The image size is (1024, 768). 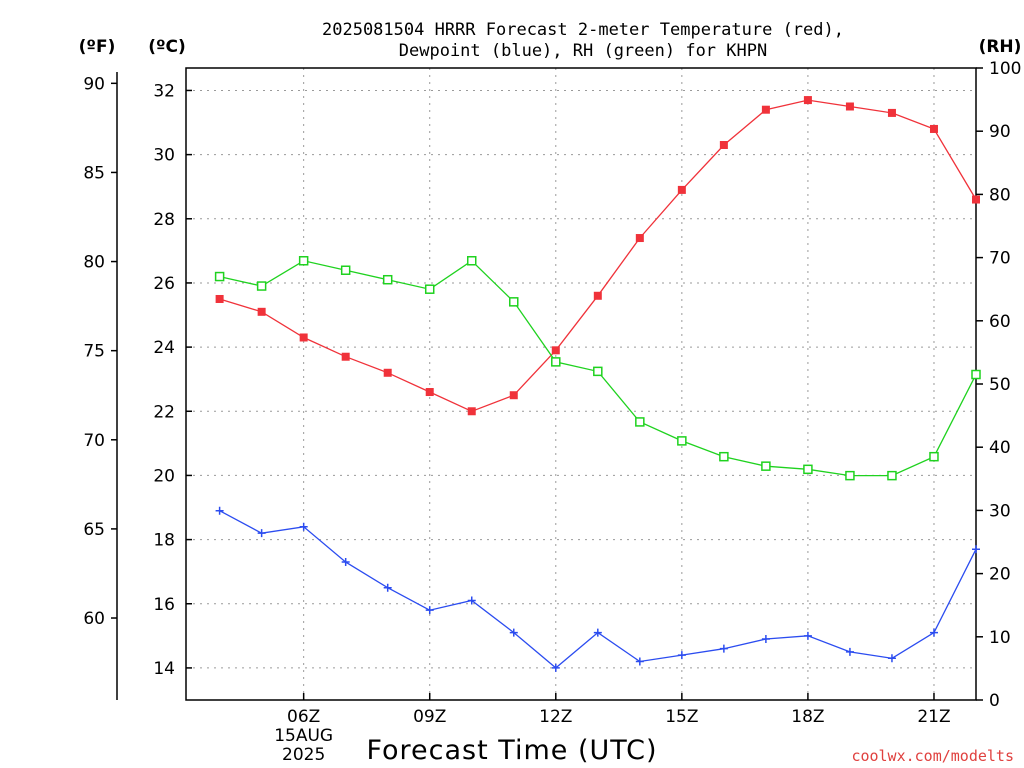 What do you see at coordinates (429, 717) in the screenshot?
I see `time-tick-label: 09Z` at bounding box center [429, 717].